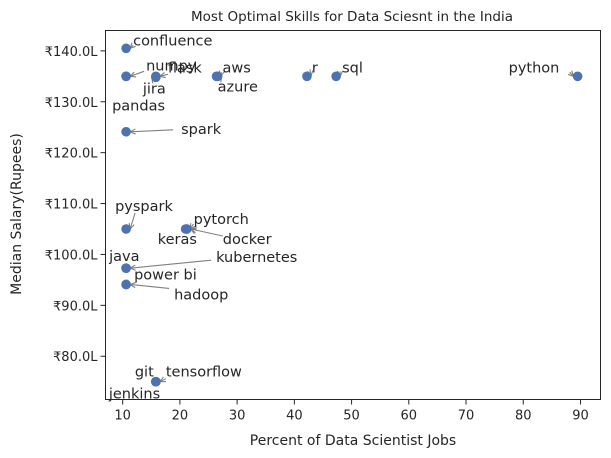 The image size is (611, 458). What do you see at coordinates (123, 257) in the screenshot?
I see `point-label: java` at bounding box center [123, 257].